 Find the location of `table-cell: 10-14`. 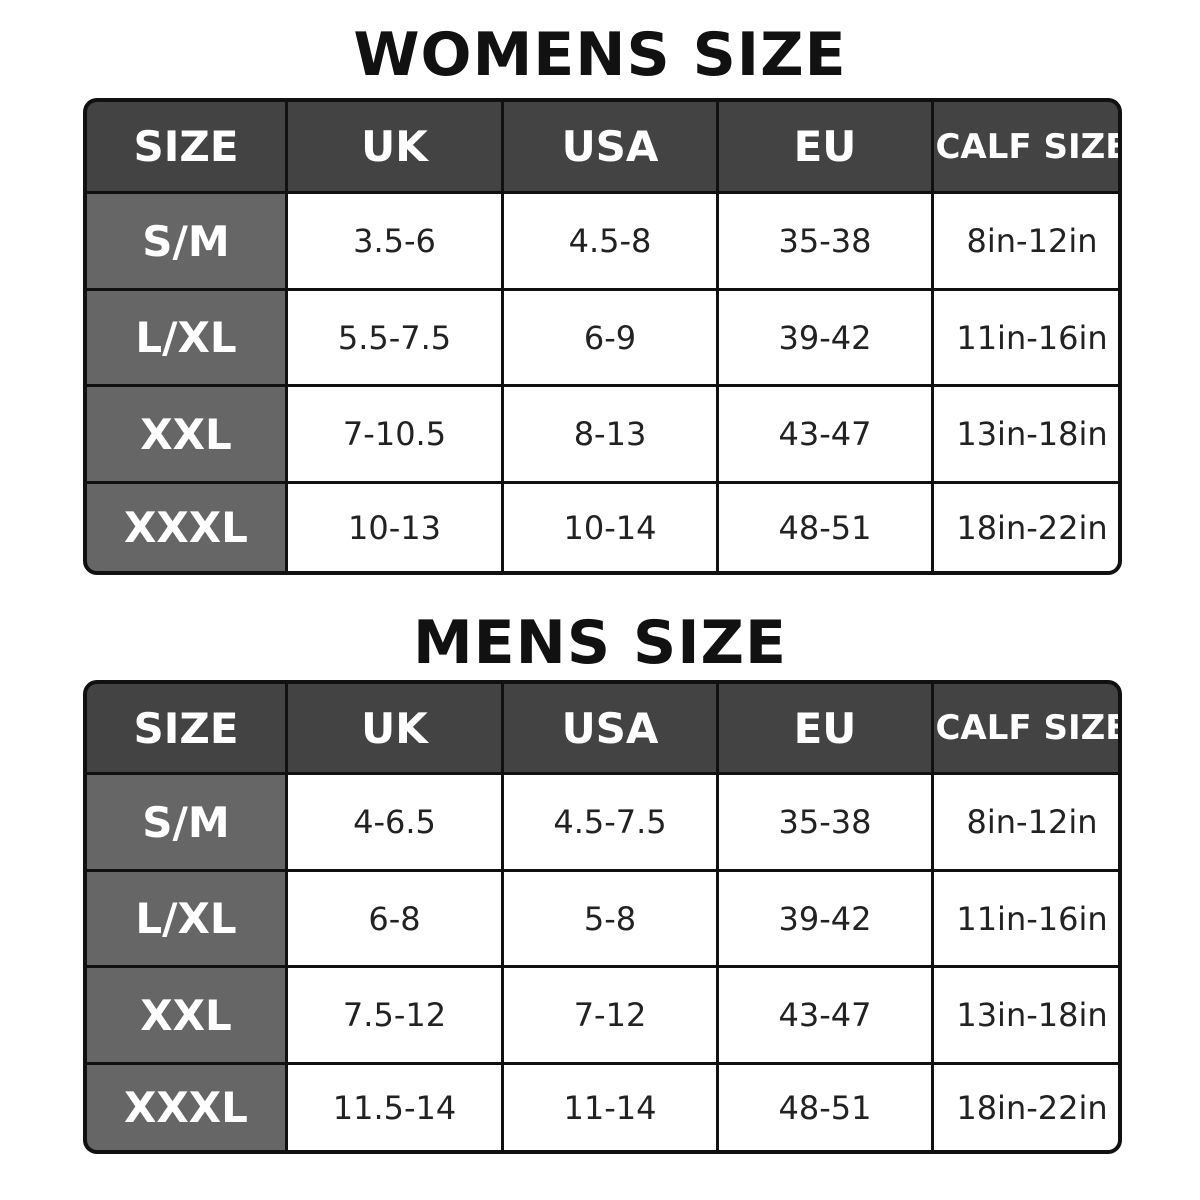

table-cell: 10-14 is located at coordinates (610, 527).